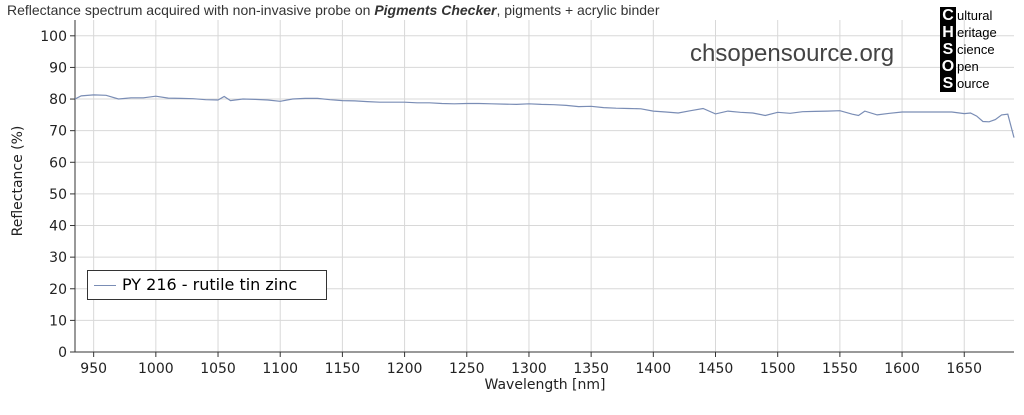 This screenshot has width=1024, height=415. I want to click on x-tick-label: 1600, so click(902, 369).